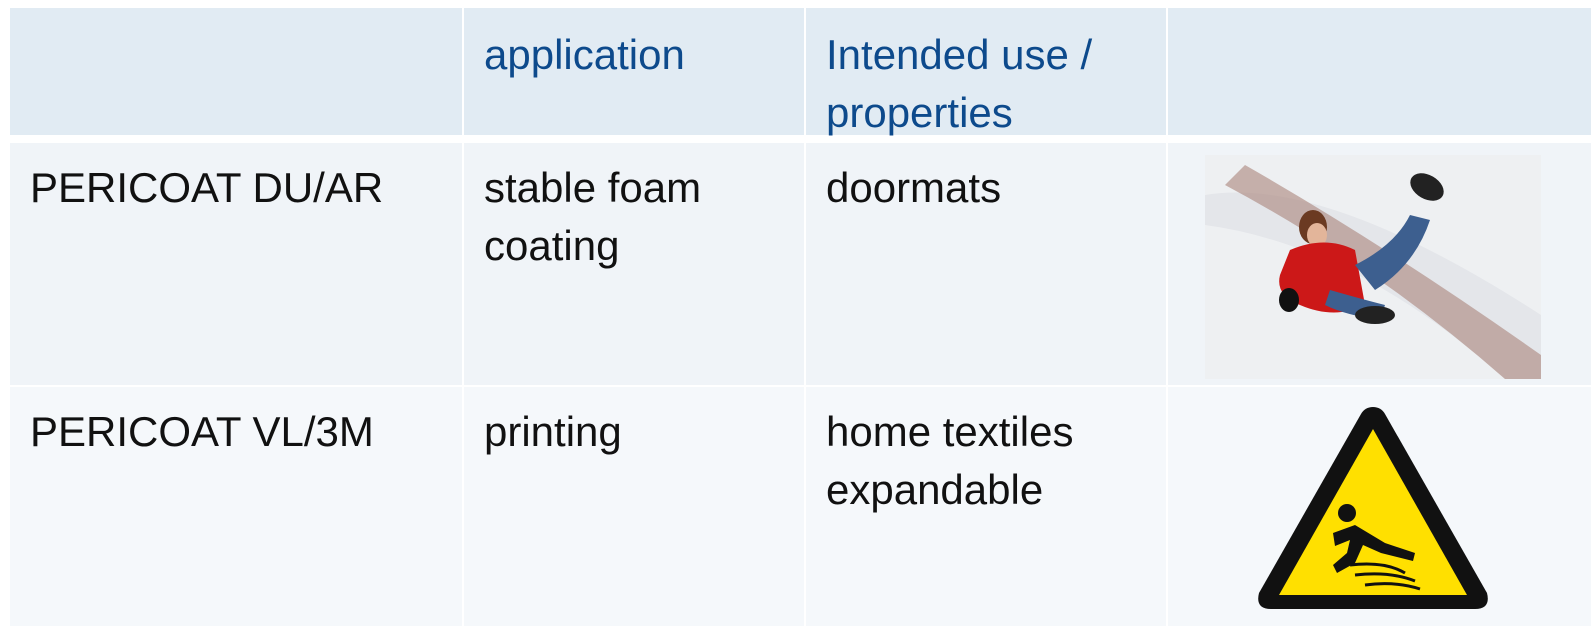 The width and height of the screenshot is (1591, 636). I want to click on header-cell: Intended use / properties, so click(986, 72).